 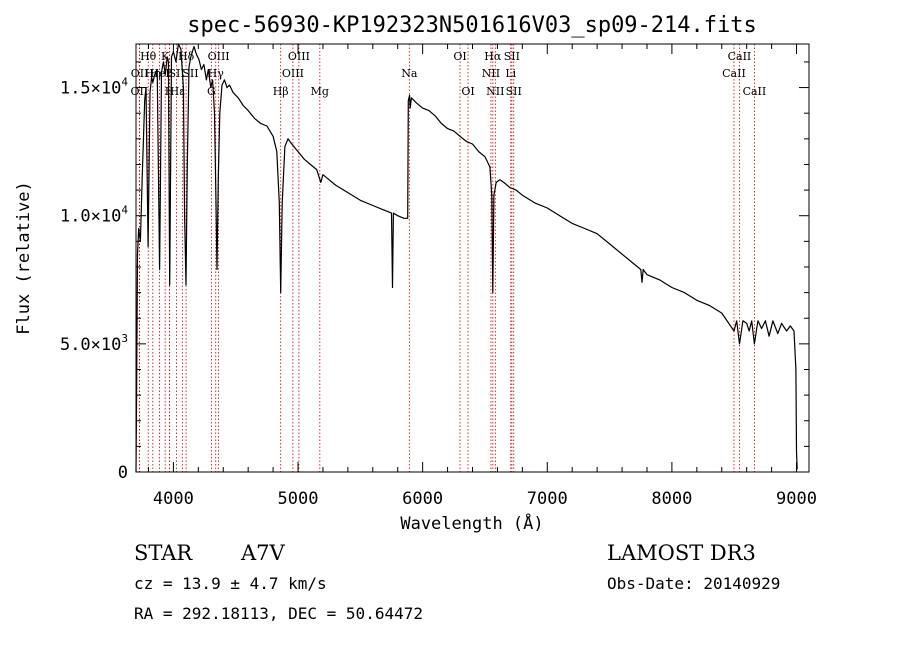 What do you see at coordinates (94, 343) in the screenshot?
I see `y-tick-label: 5.0×10³` at bounding box center [94, 343].